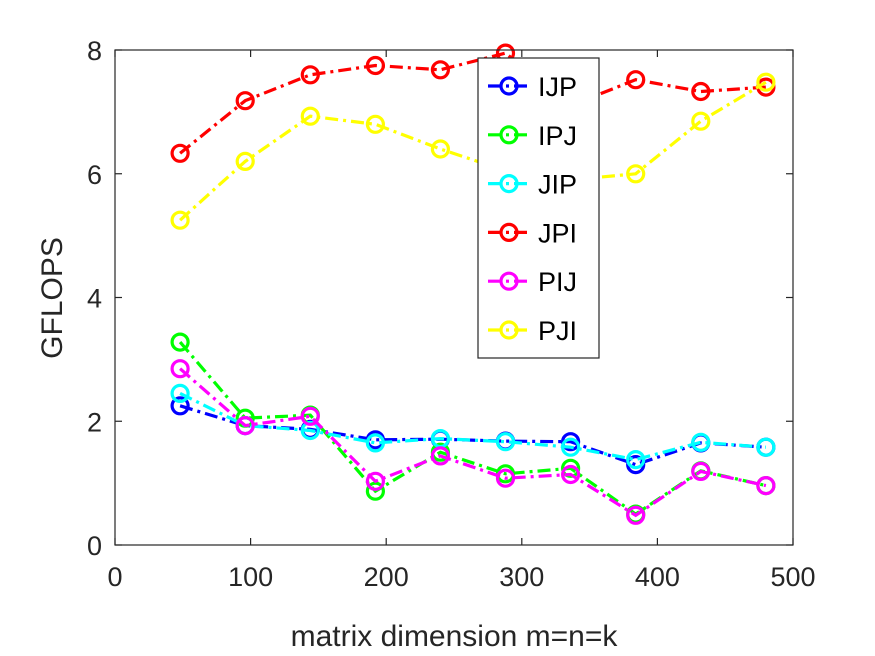  I want to click on legend-label: JIP, so click(557, 185).